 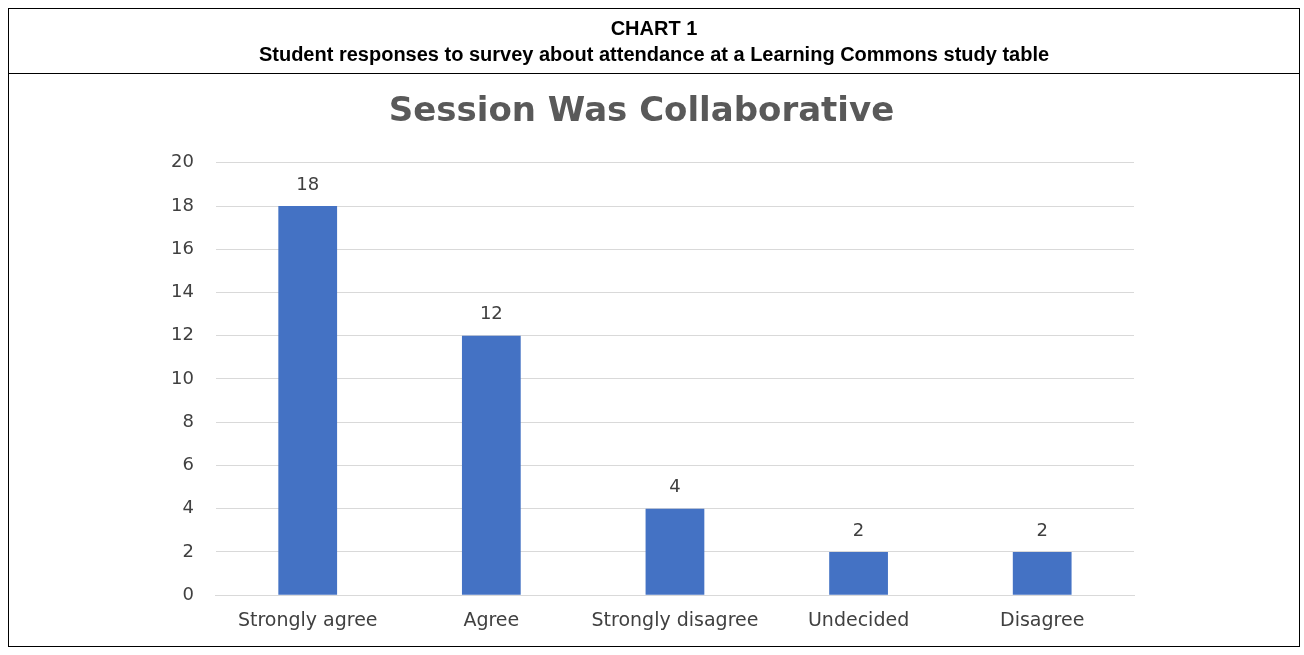 What do you see at coordinates (182, 161) in the screenshot?
I see `y-tick-label: 20` at bounding box center [182, 161].